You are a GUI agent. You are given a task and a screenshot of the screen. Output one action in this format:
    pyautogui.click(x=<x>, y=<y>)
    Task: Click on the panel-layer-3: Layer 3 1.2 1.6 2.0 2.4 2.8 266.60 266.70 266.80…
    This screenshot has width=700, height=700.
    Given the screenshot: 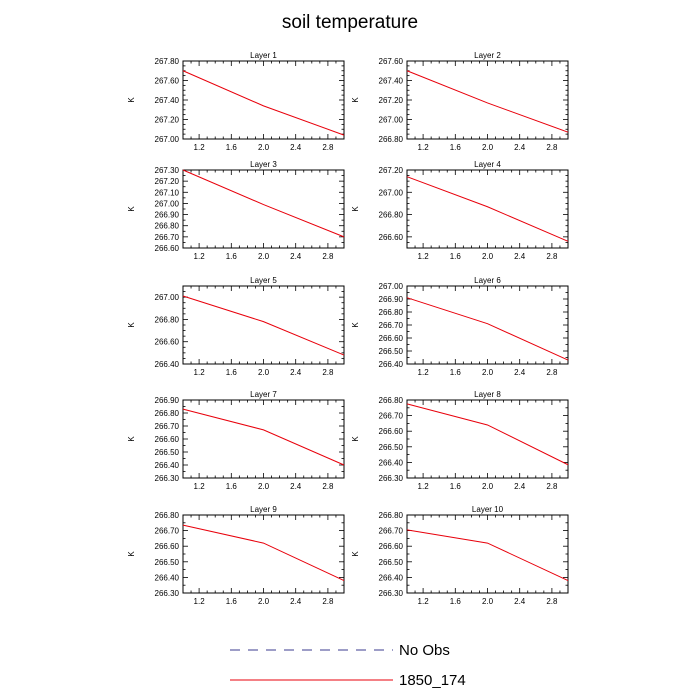 What is the action you would take?
    pyautogui.click(x=235, y=210)
    